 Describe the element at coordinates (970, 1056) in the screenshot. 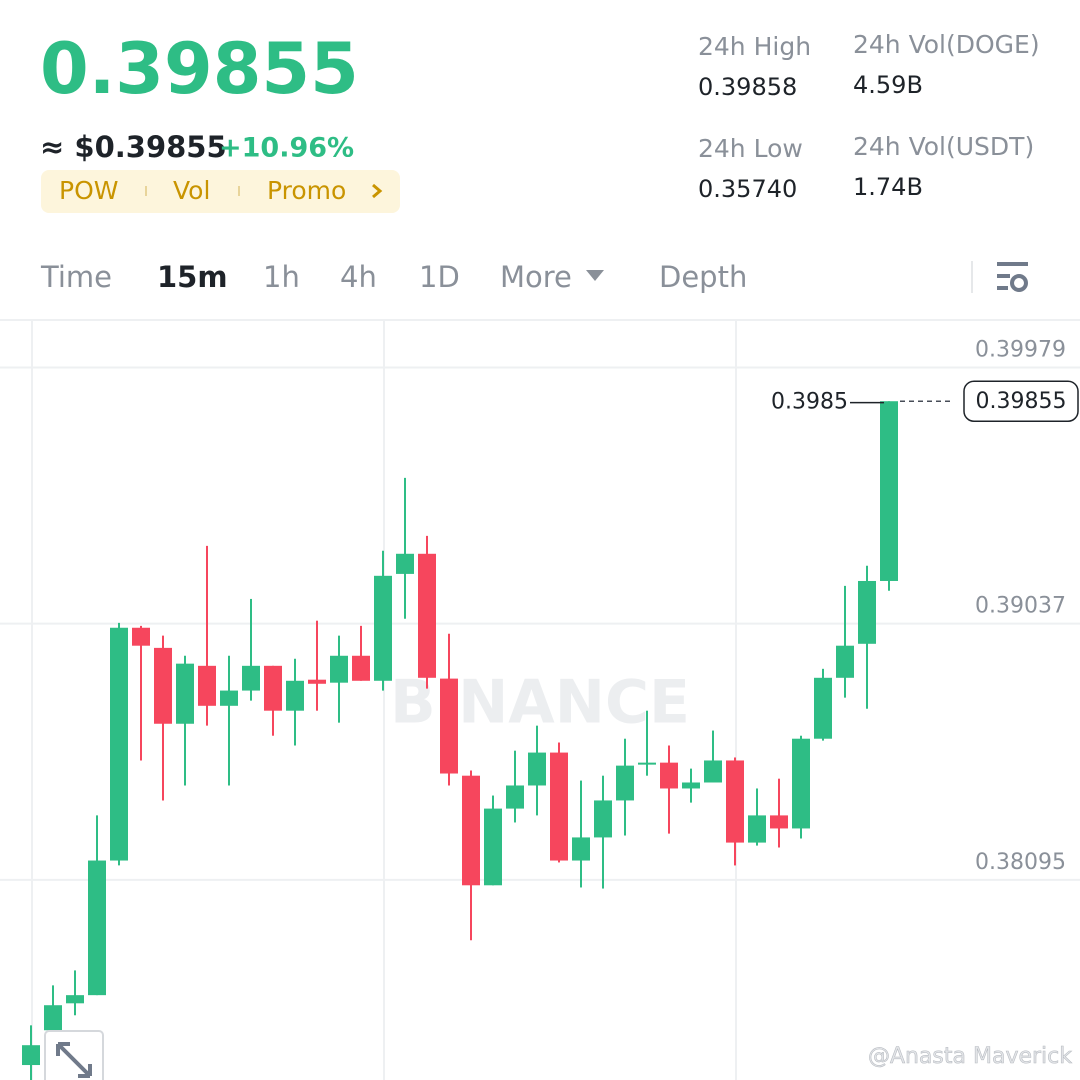

I see `watermark: @Anasta Maverick` at that location.